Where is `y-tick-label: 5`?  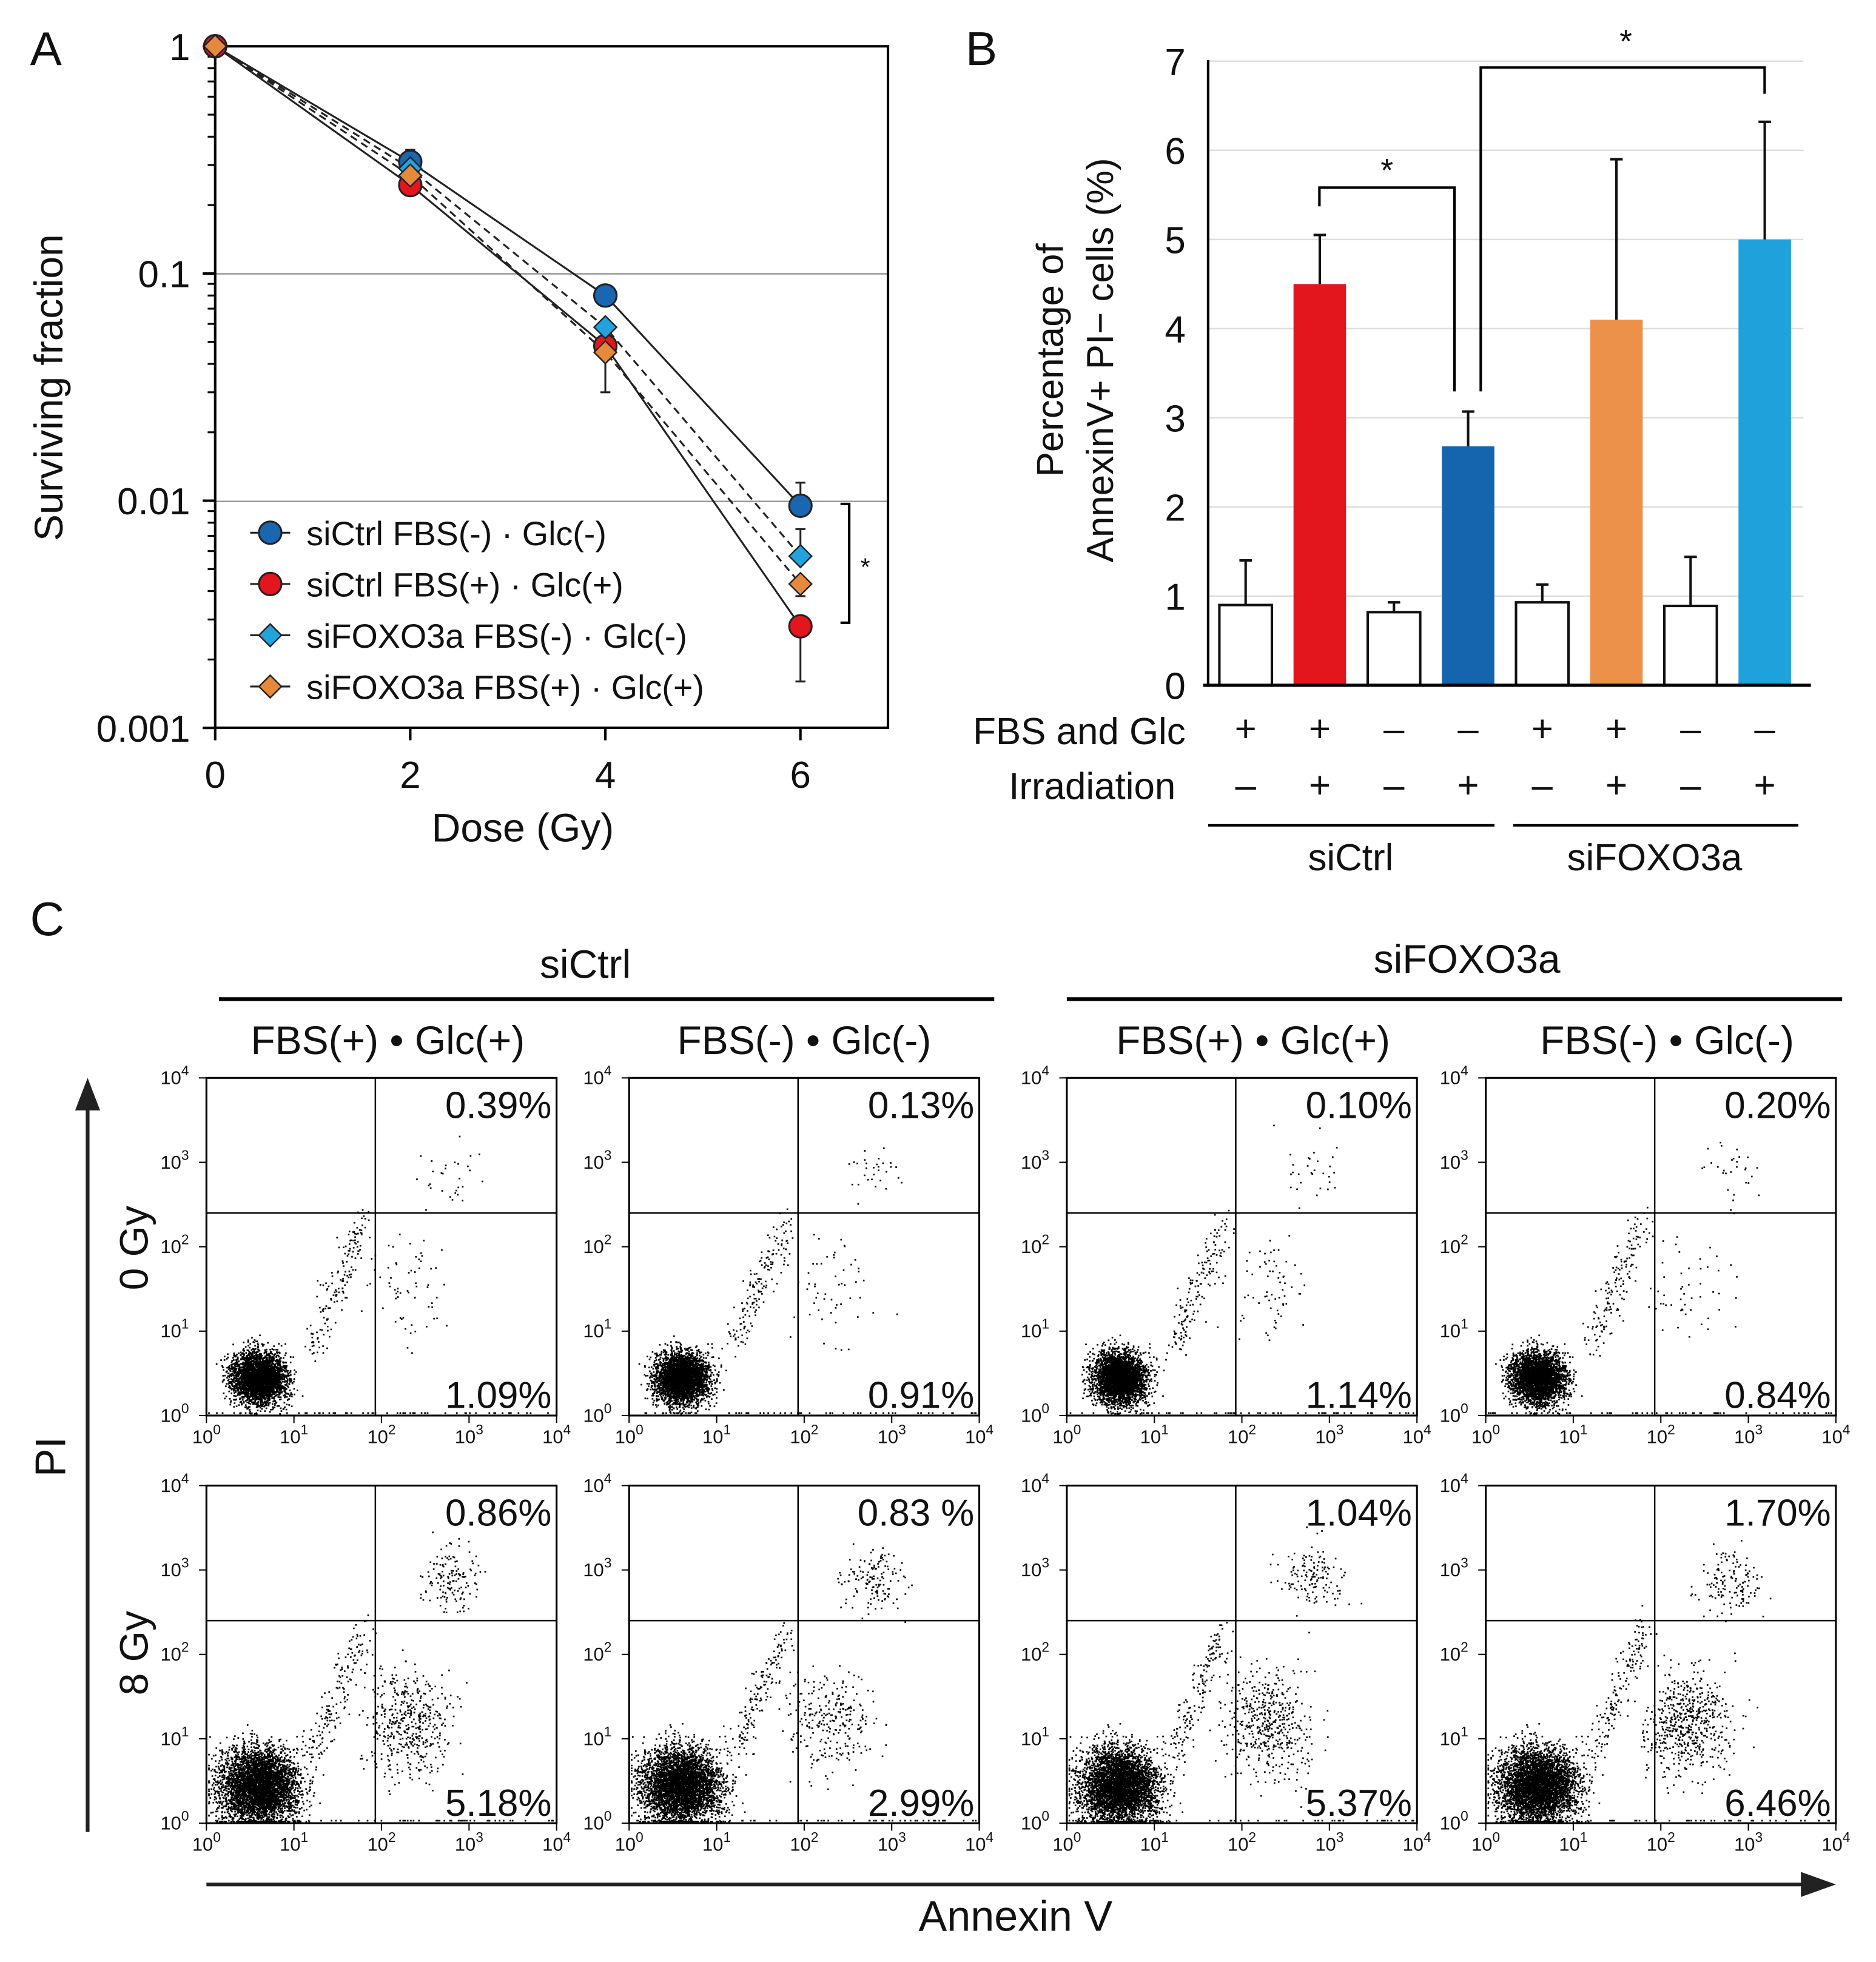 y-tick-label: 5 is located at coordinates (1175, 241).